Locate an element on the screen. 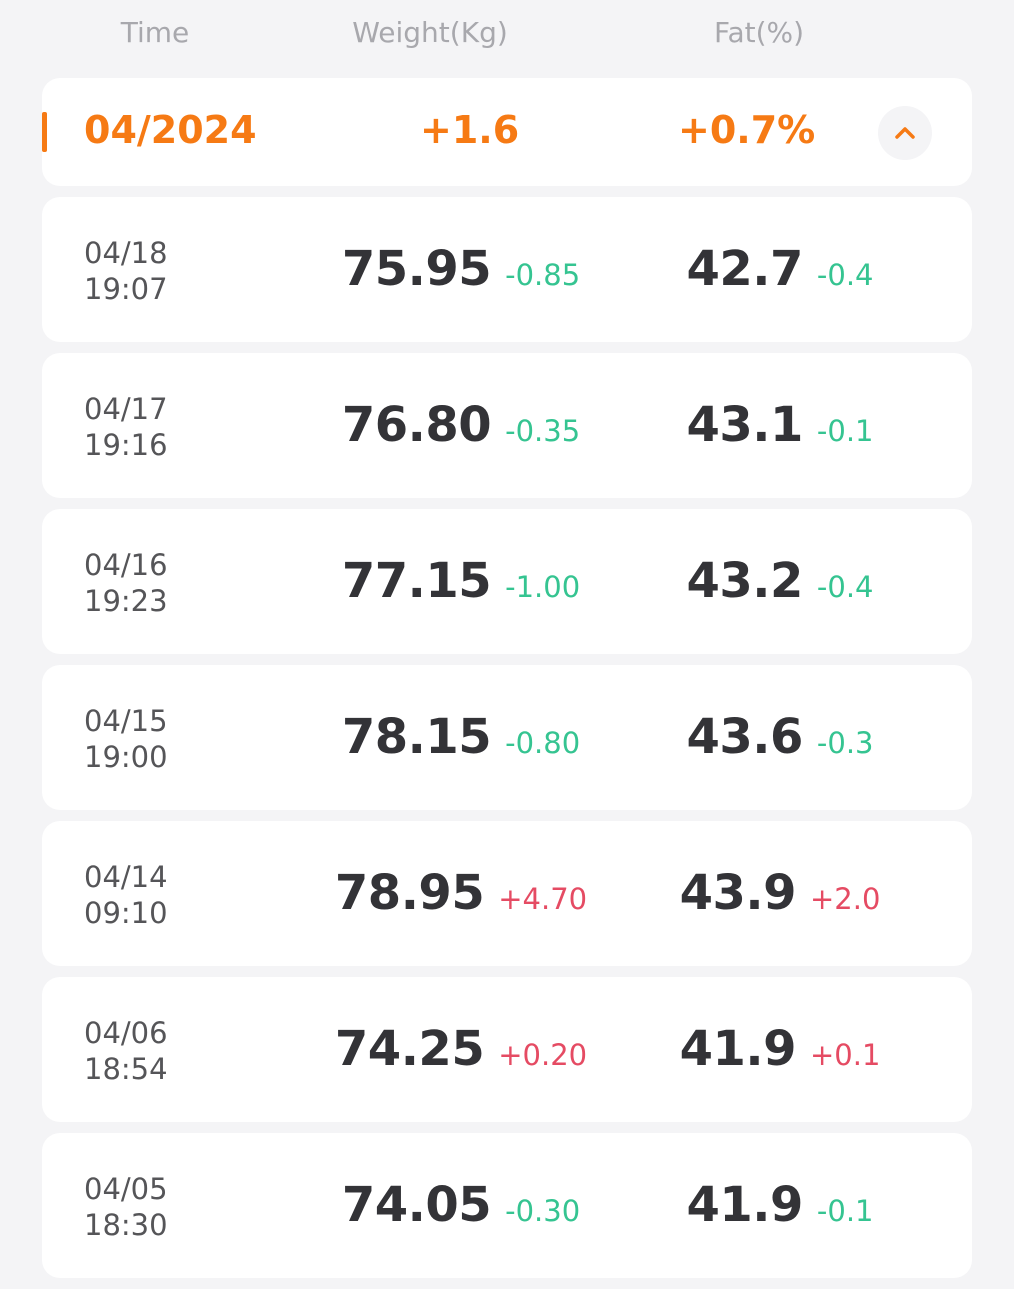 The height and width of the screenshot is (1289, 1014). record-fat: 41.9 +0.1 is located at coordinates (780, 1049).